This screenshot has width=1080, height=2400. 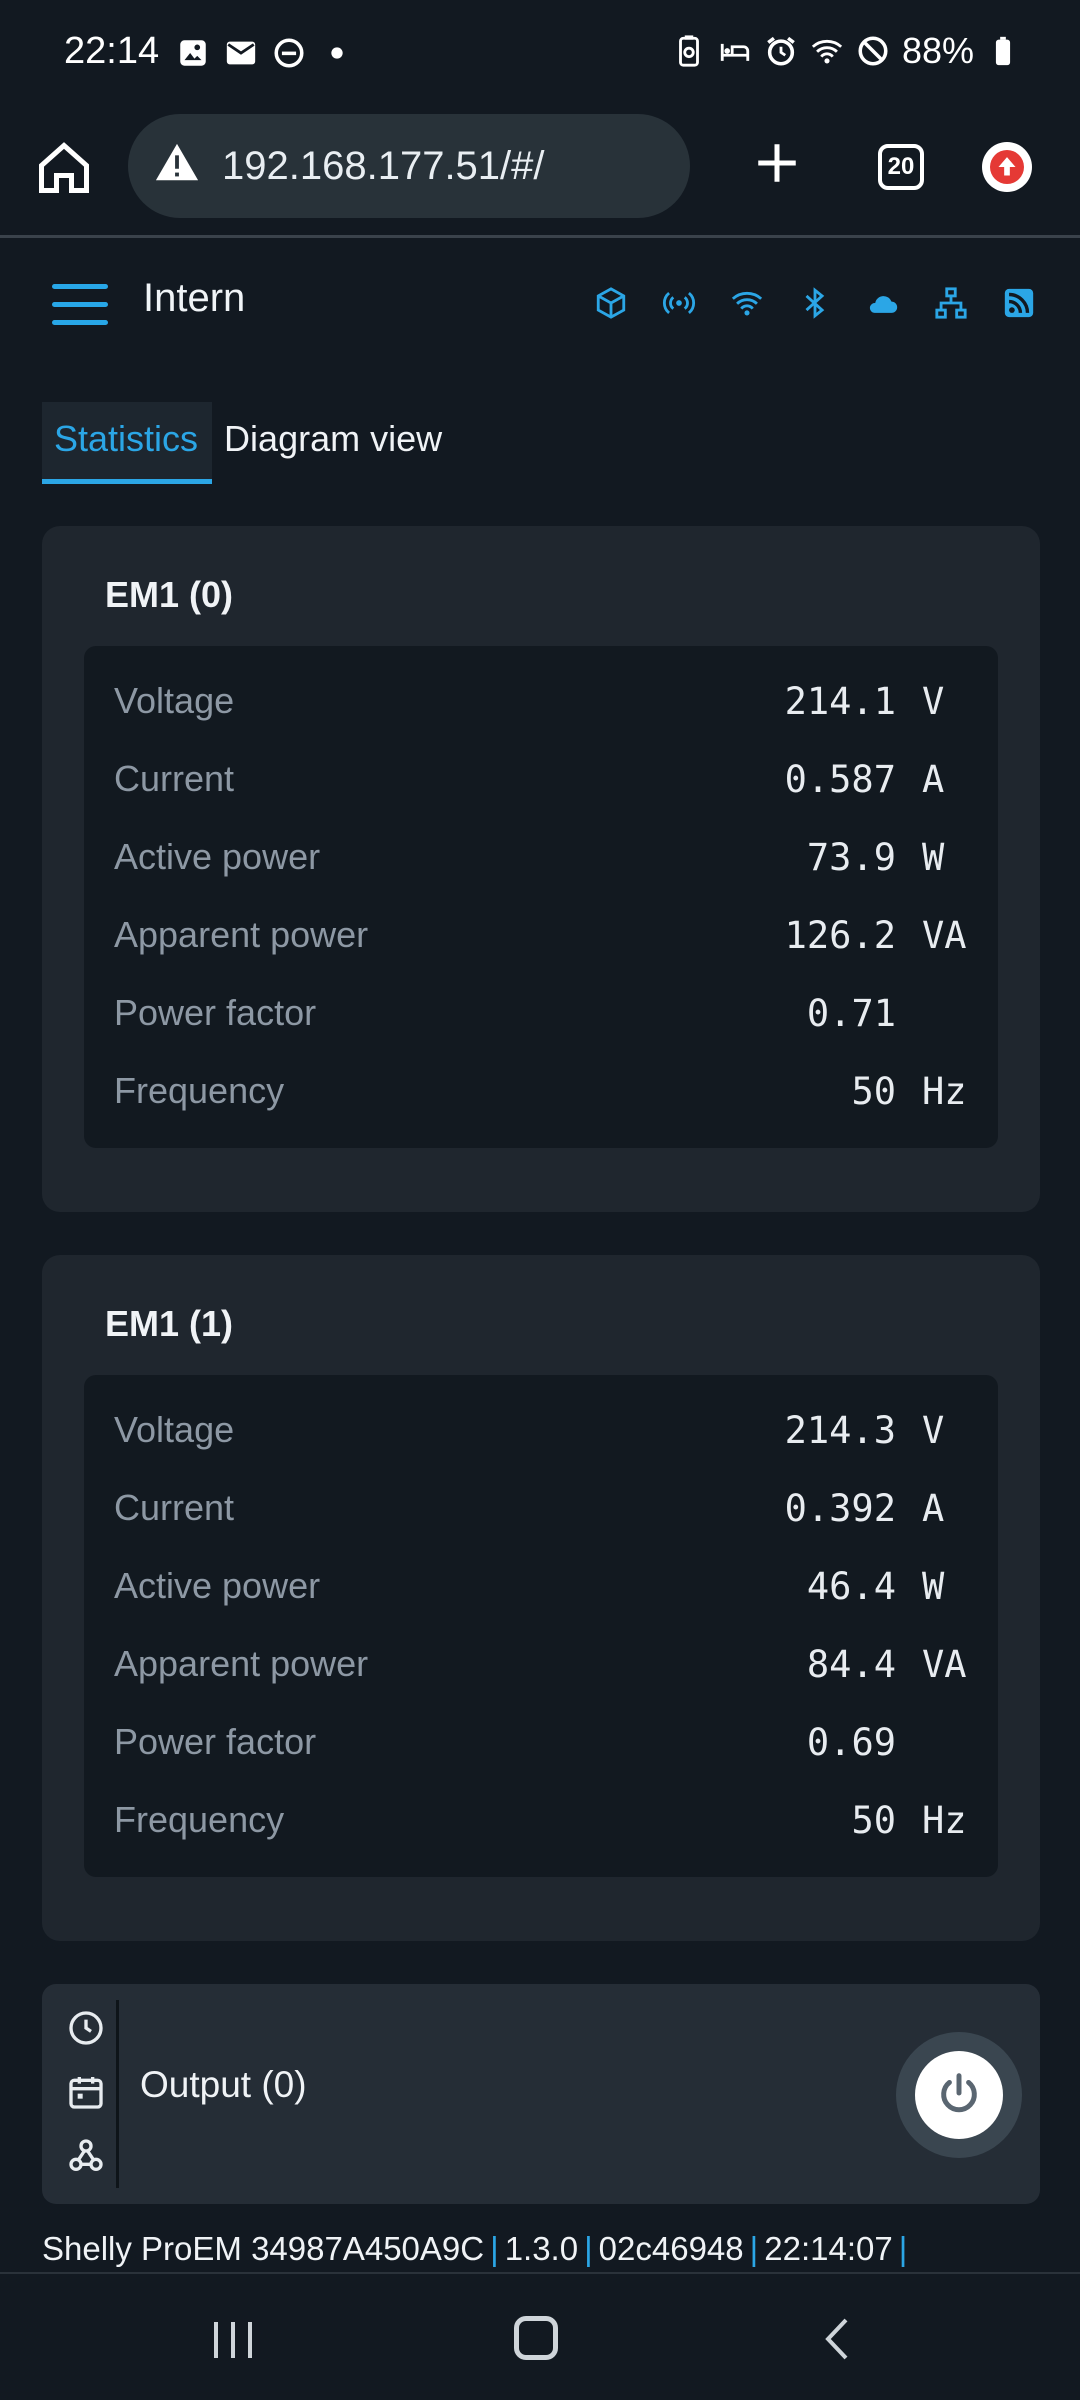 I want to click on battery-icon, so click(x=1003, y=51).